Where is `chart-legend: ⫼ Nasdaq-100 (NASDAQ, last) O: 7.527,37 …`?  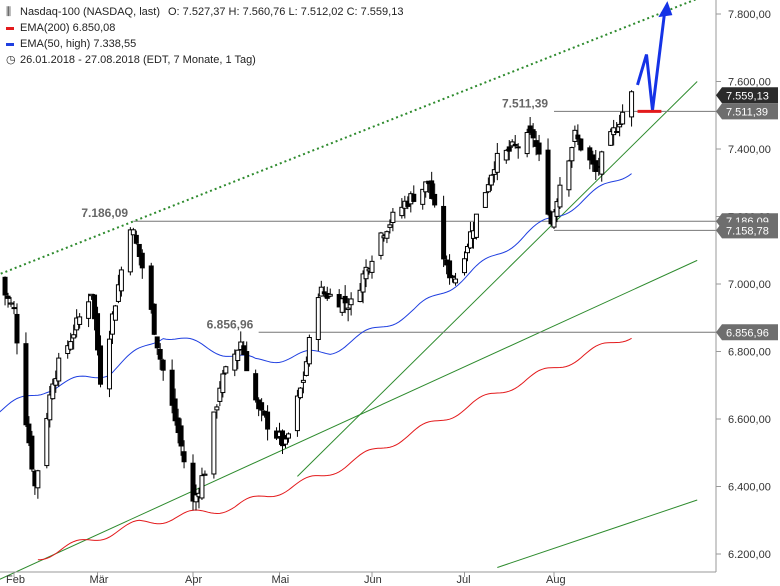
chart-legend: ⫼ Nasdaq-100 (NASDAQ, last) O: 7.527,37 … is located at coordinates (204, 36).